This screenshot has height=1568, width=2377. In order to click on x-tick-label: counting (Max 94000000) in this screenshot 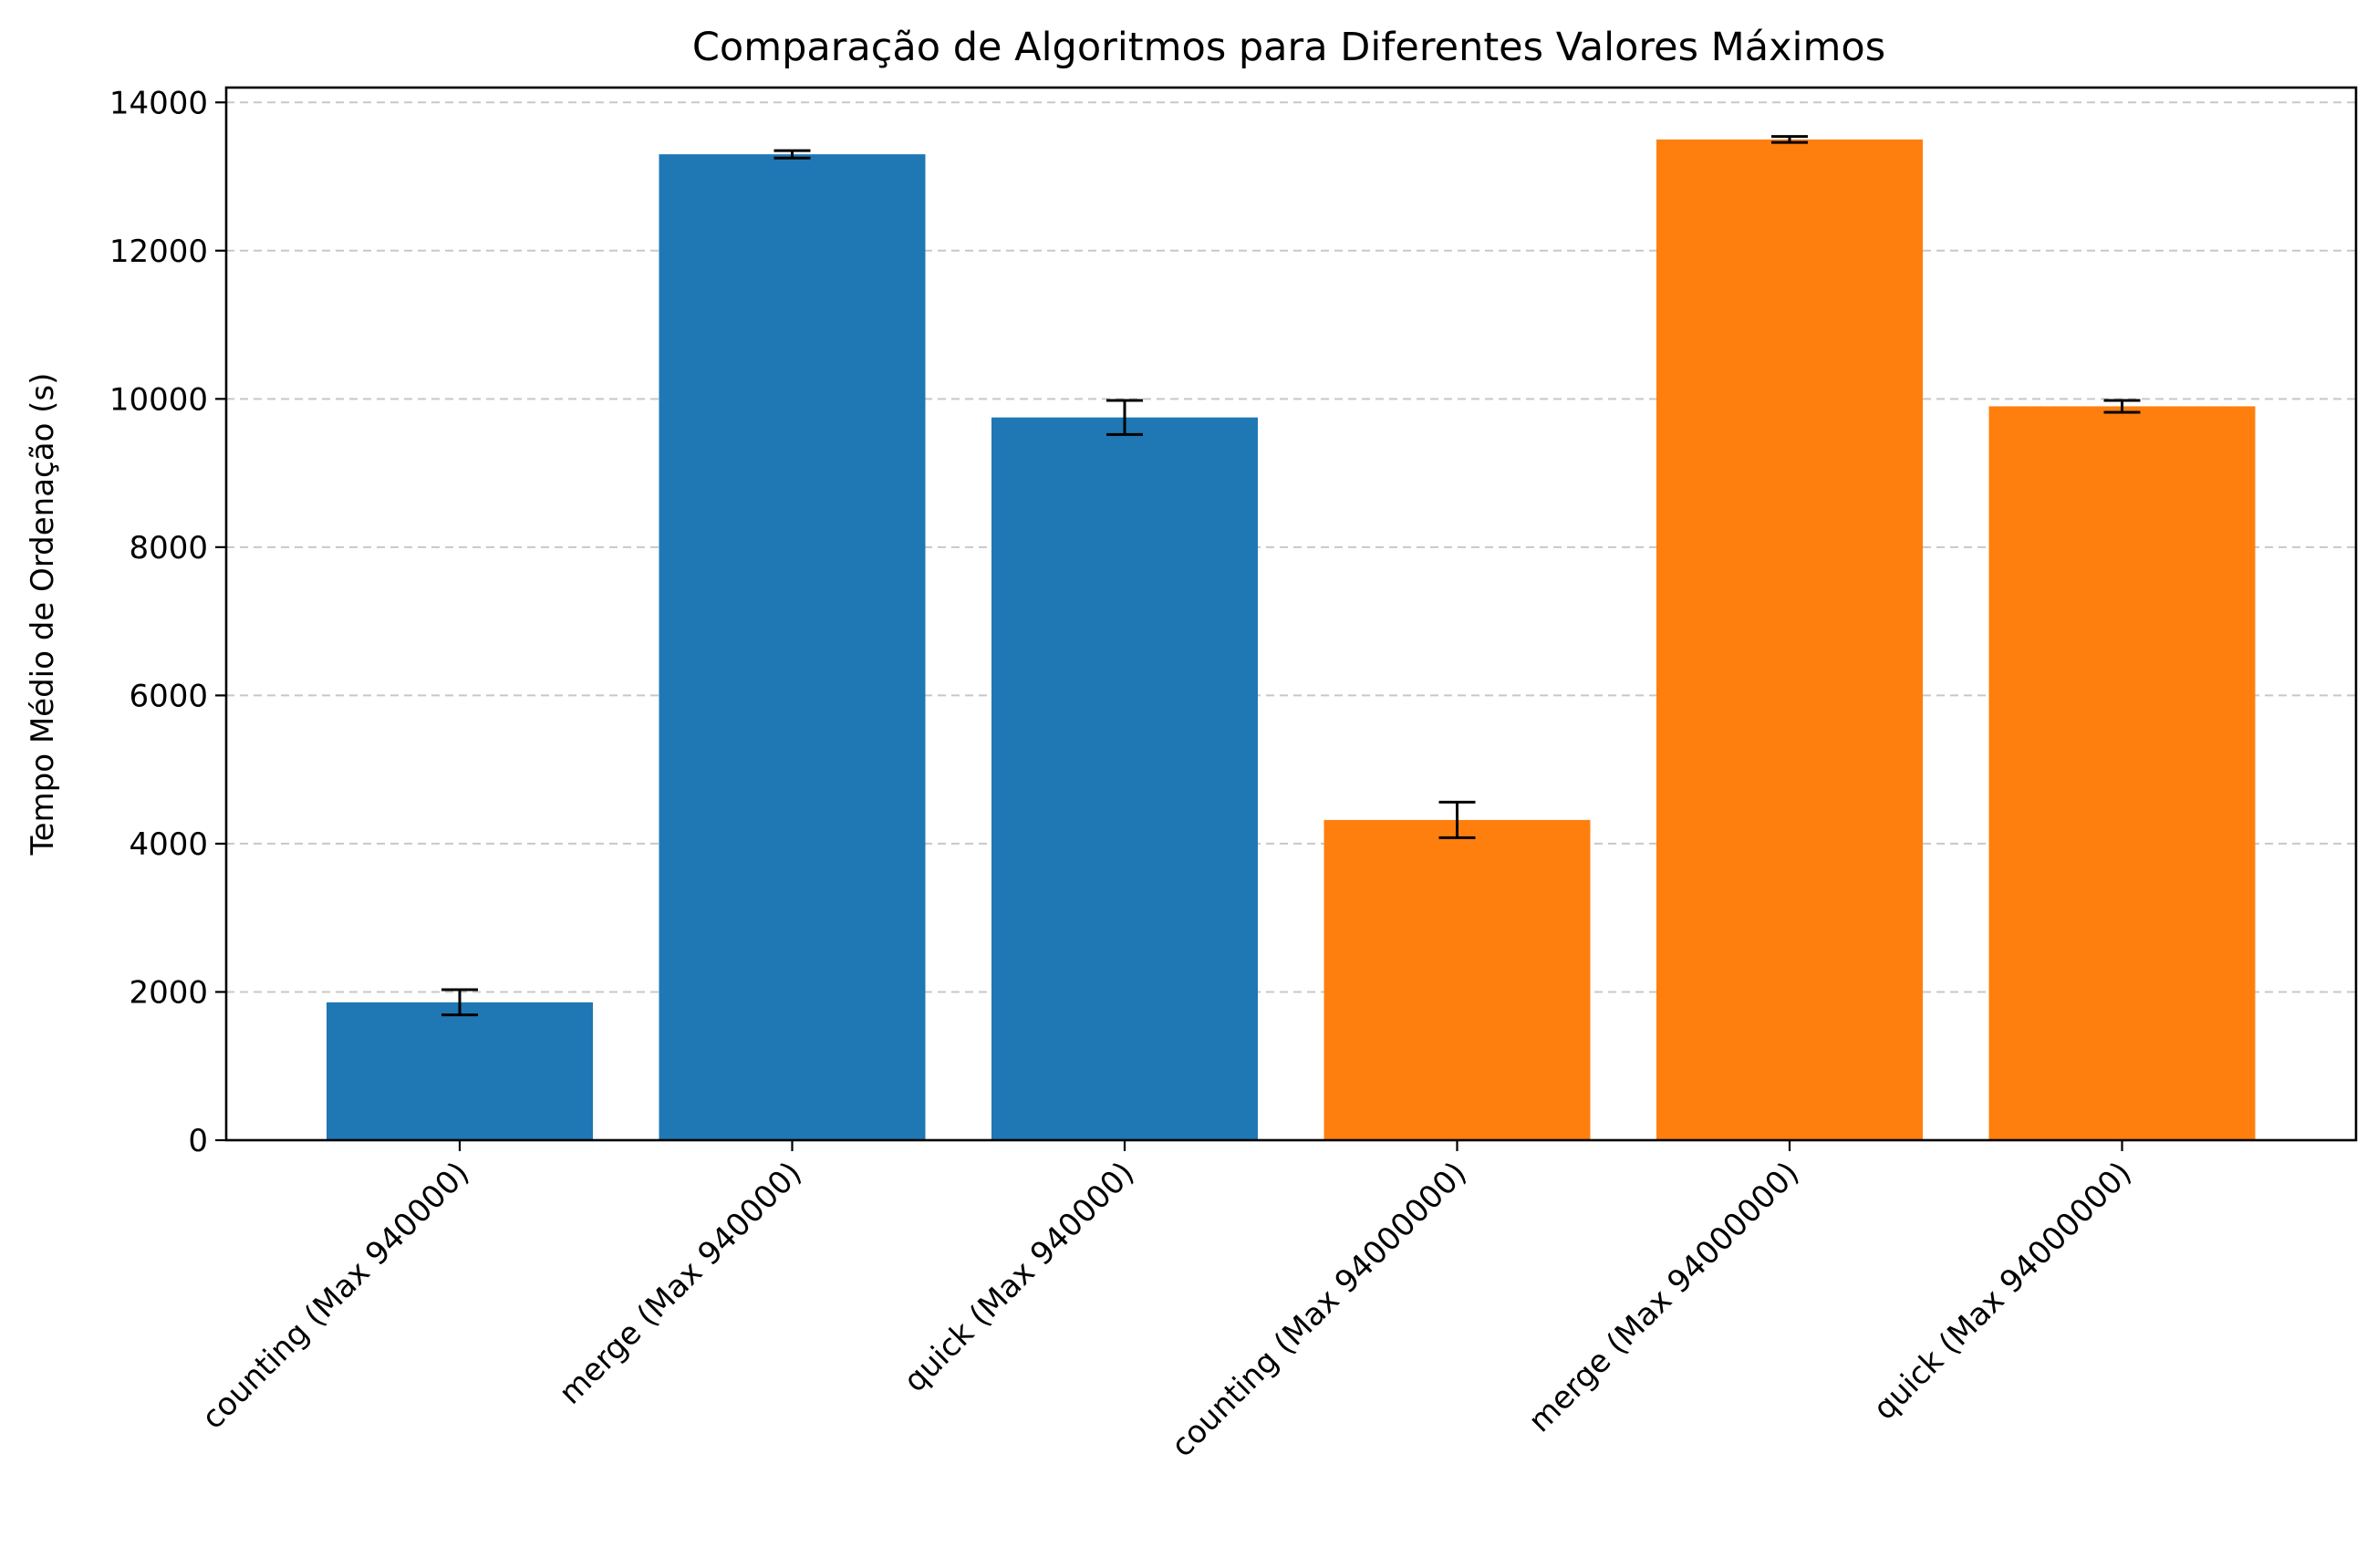, I will do `click(1318, 1309)`.